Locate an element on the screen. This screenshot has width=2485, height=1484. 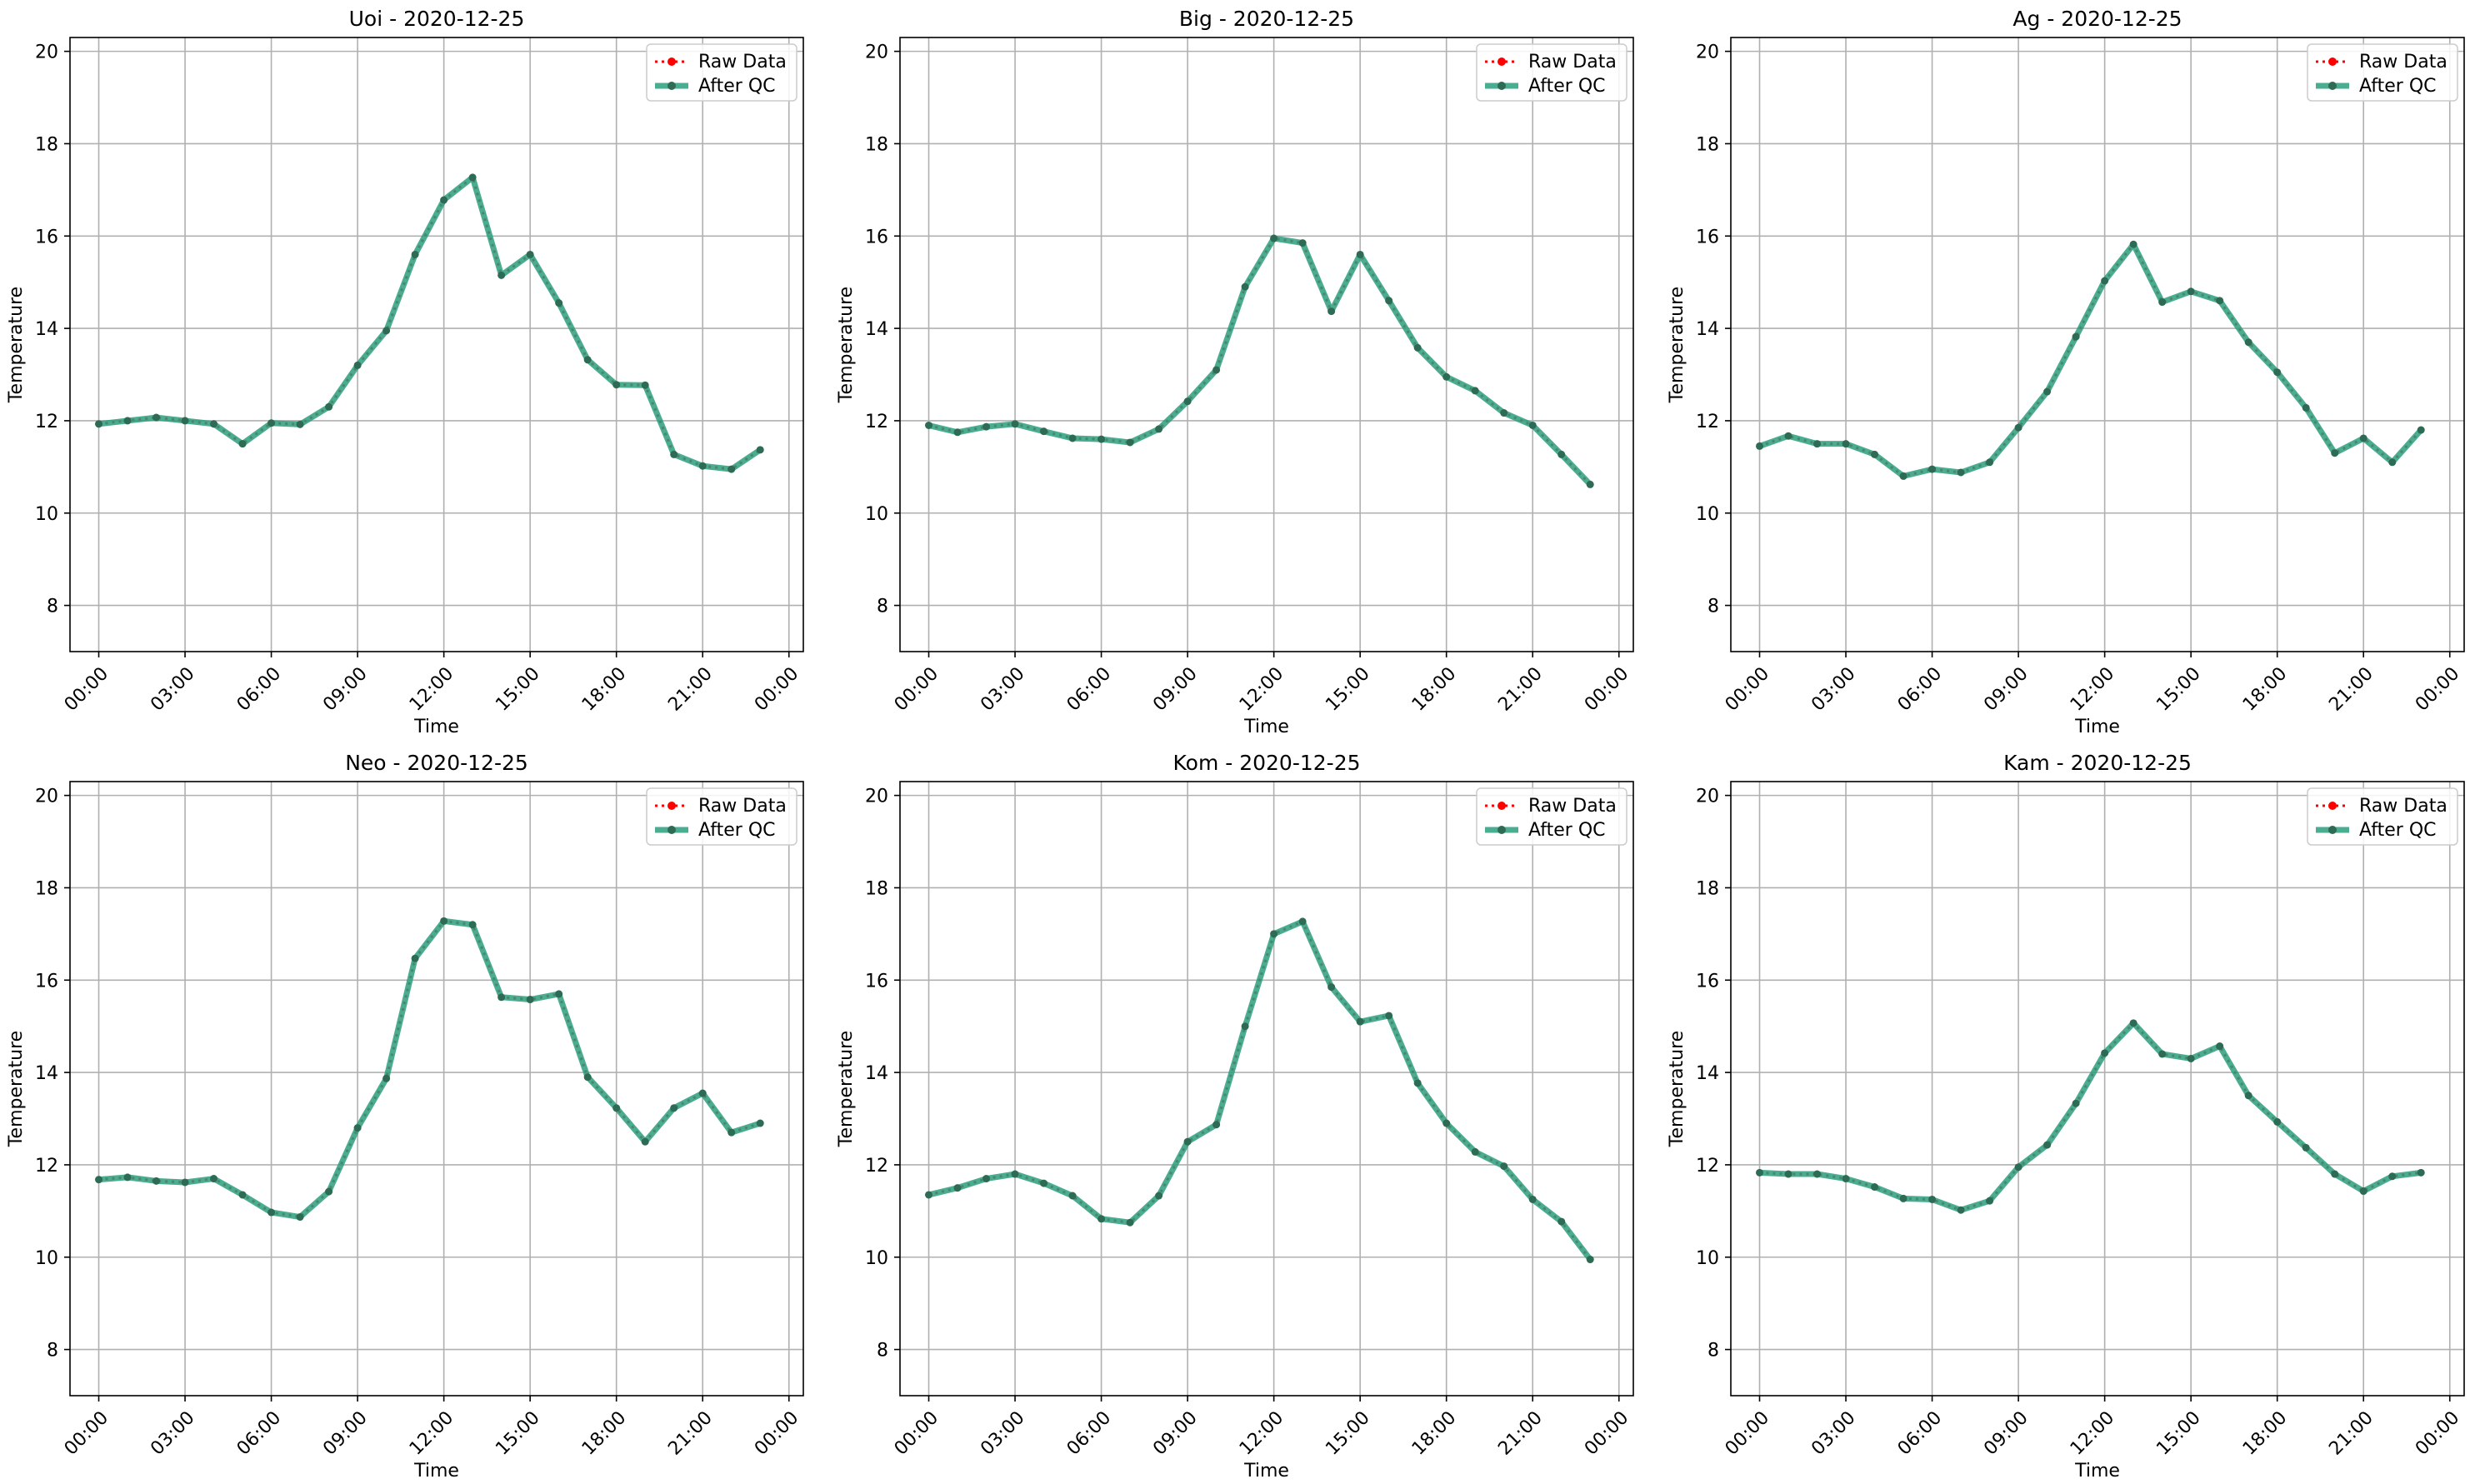
legend-qc-marker is located at coordinates (672, 86).